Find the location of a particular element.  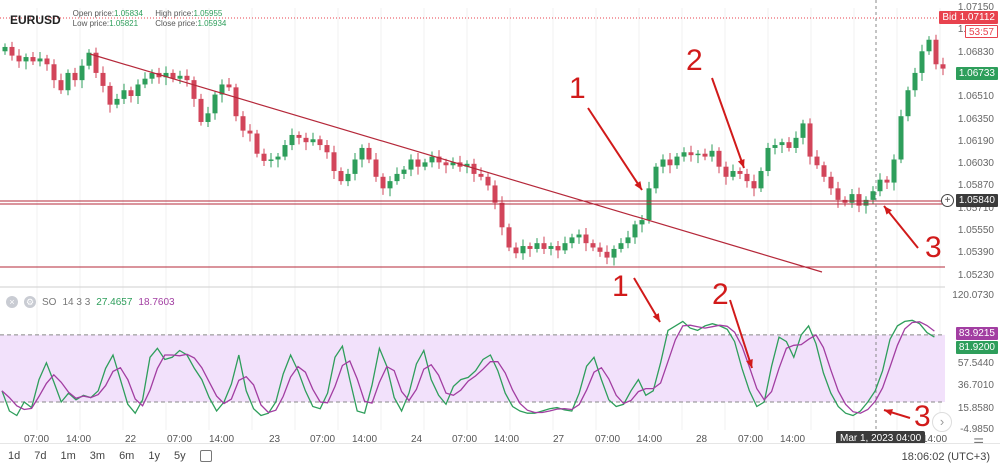

arrow-2-bottom is located at coordinates (741, 334).